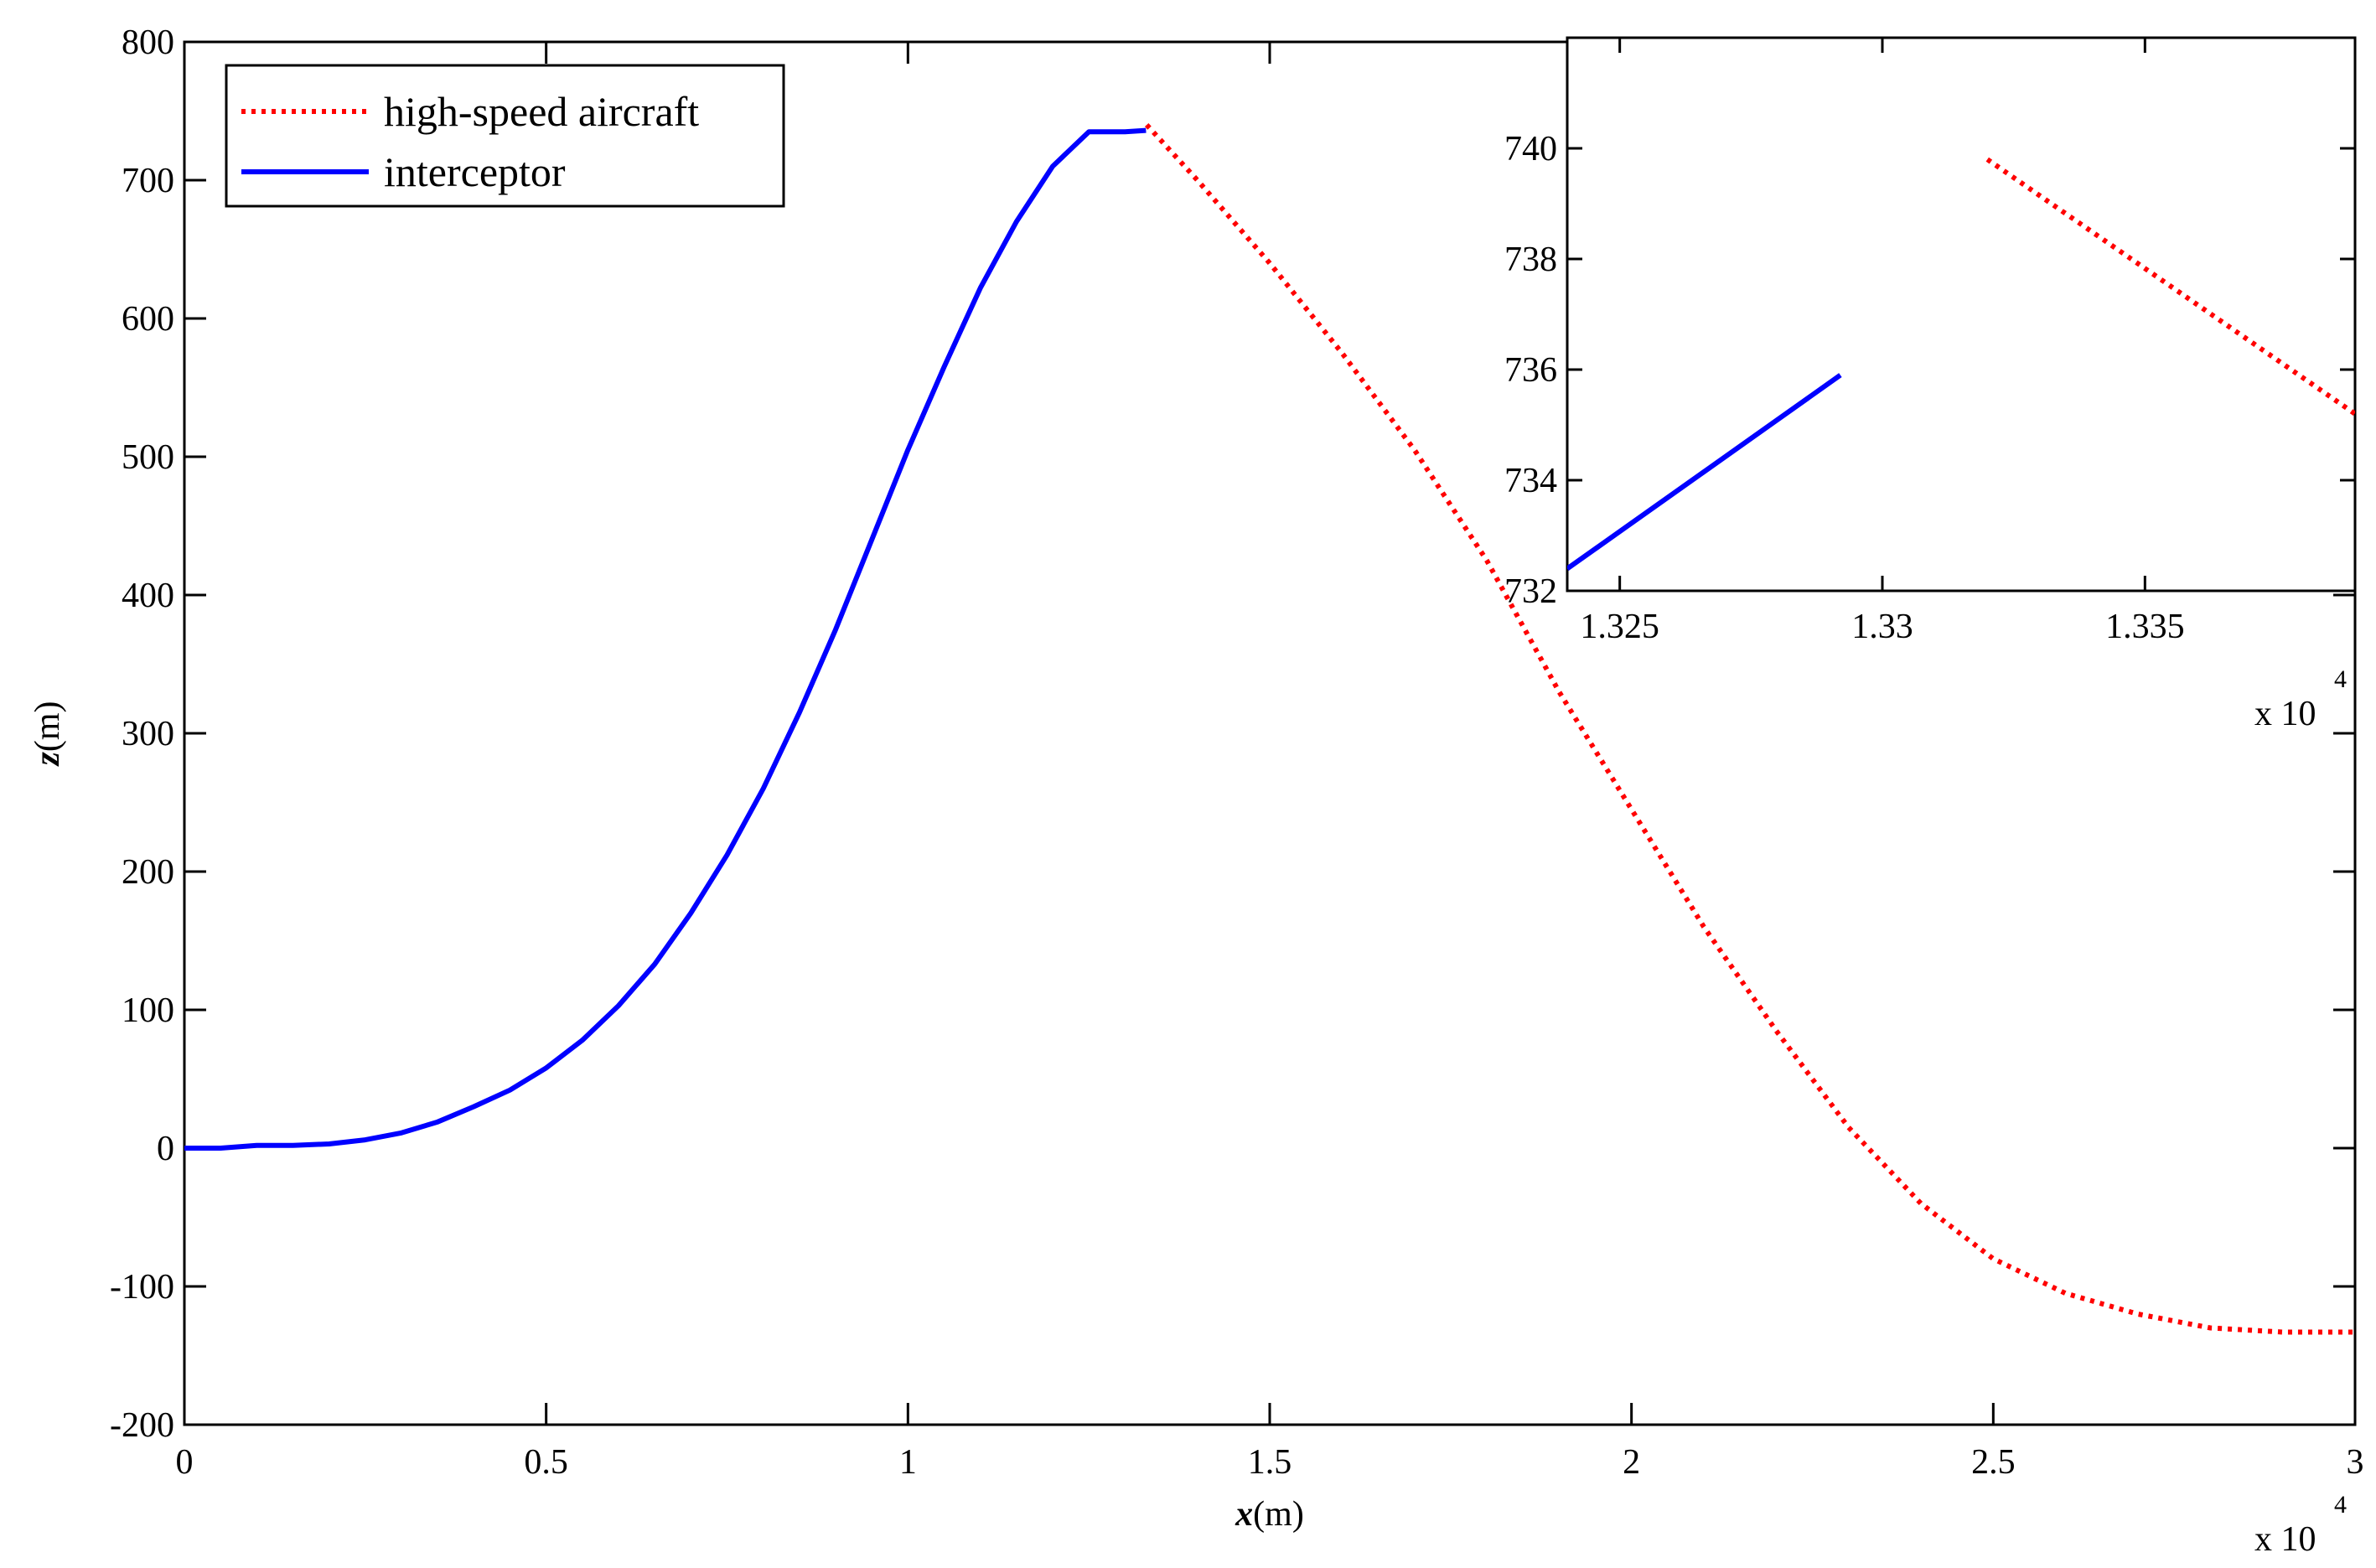 The height and width of the screenshot is (1568, 2376). I want to click on inset-y-tick-label: 740, so click(1530, 149).